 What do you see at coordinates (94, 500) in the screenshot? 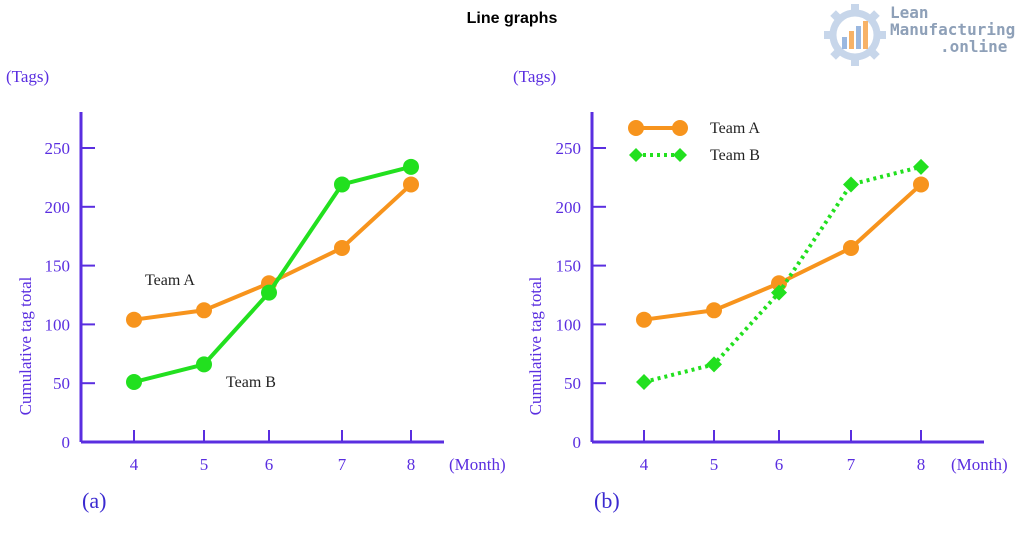
I see `panel-label: (a)` at bounding box center [94, 500].